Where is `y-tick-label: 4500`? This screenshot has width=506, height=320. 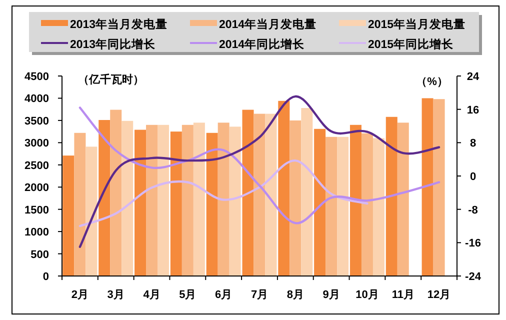 y-tick-label: 4500 is located at coordinates (36, 77).